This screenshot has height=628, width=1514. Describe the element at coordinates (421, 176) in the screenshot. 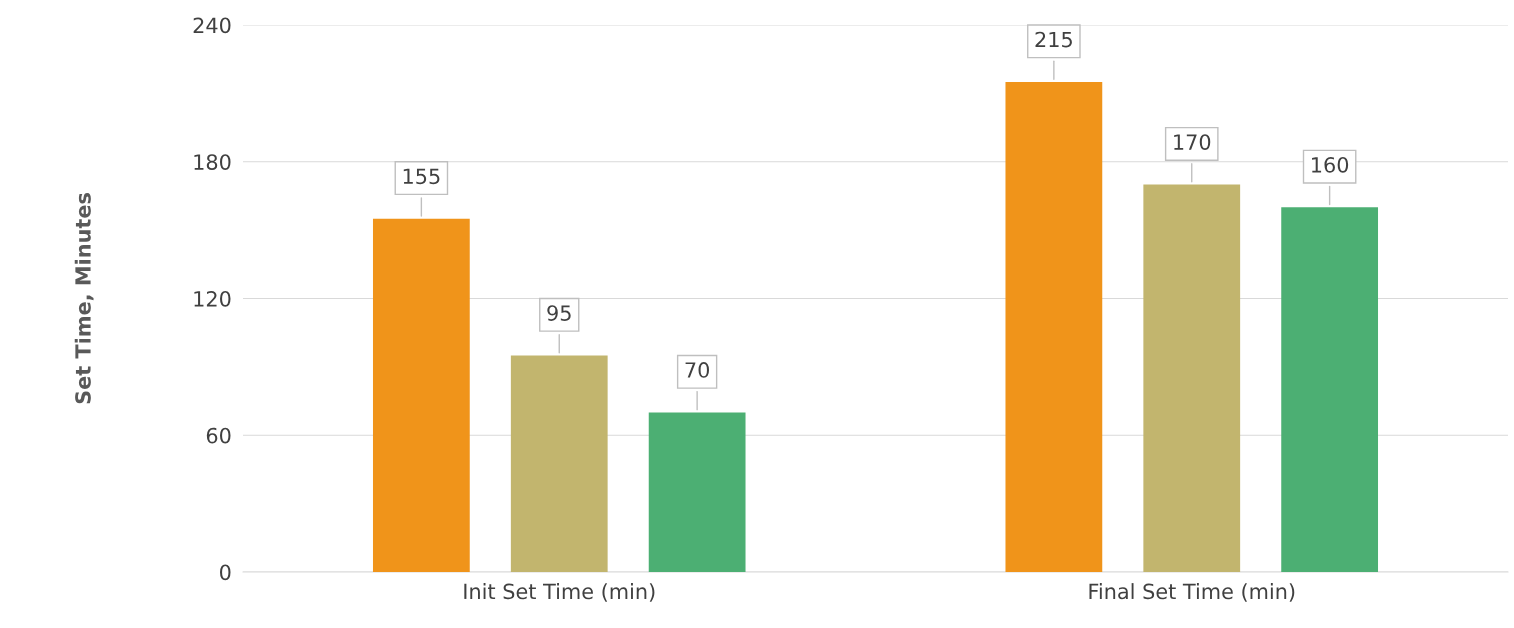

I see `data-label: 155` at that location.